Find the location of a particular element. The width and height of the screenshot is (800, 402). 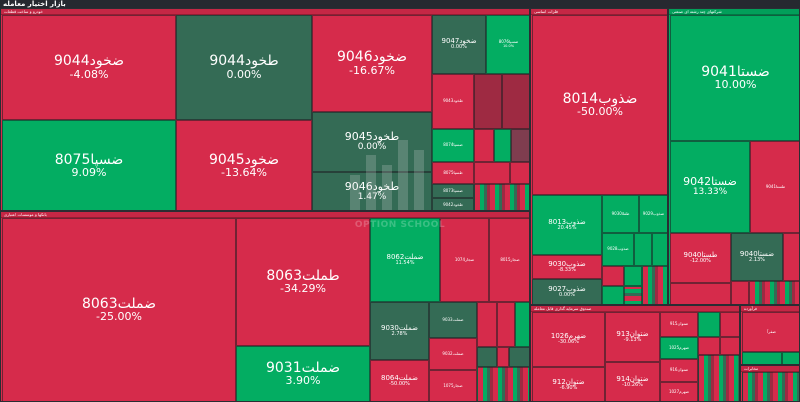

symbol: ضفرآ is located at coordinates (771, 331).